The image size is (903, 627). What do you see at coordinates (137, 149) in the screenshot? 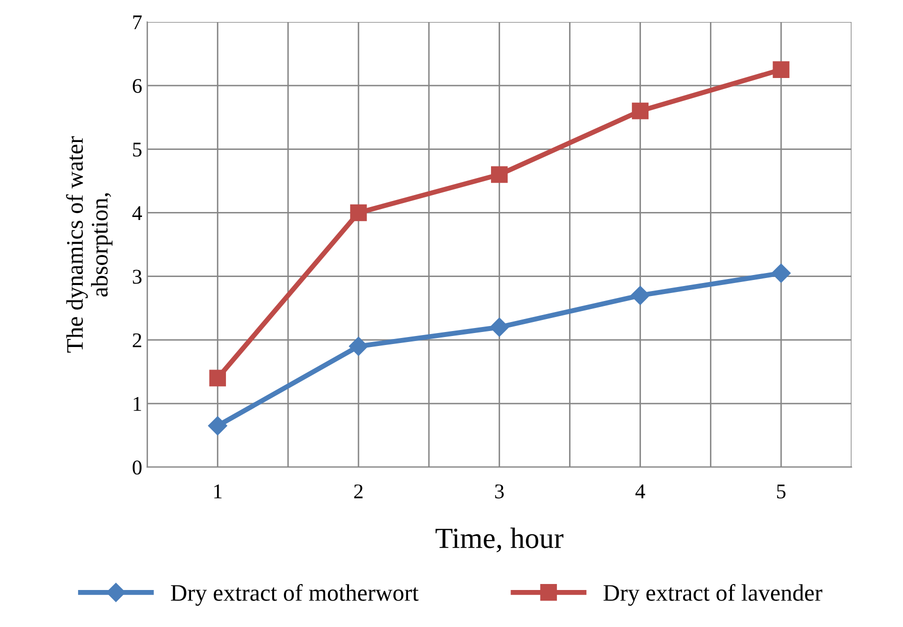
I see `y-tick-label: 5` at bounding box center [137, 149].